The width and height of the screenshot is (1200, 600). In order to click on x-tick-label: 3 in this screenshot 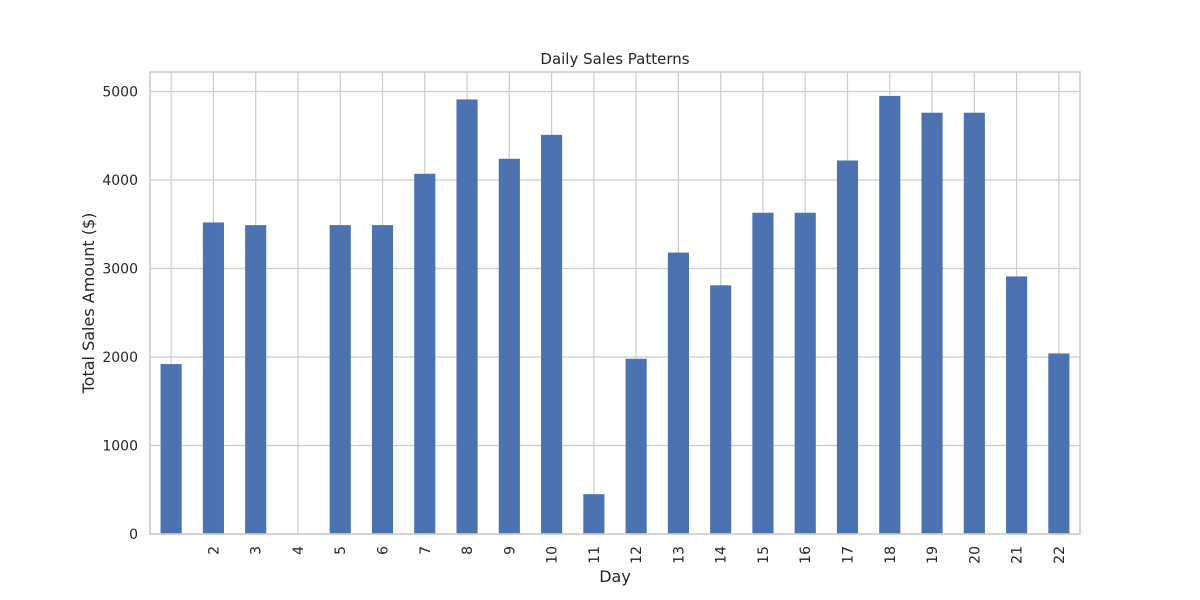, I will do `click(257, 550)`.